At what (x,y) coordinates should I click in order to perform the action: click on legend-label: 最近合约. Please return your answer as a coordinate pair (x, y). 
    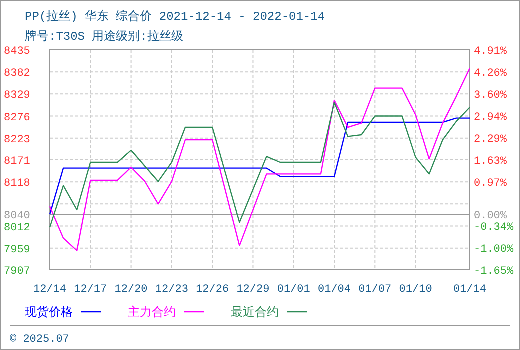
    Looking at the image, I should click on (255, 313).